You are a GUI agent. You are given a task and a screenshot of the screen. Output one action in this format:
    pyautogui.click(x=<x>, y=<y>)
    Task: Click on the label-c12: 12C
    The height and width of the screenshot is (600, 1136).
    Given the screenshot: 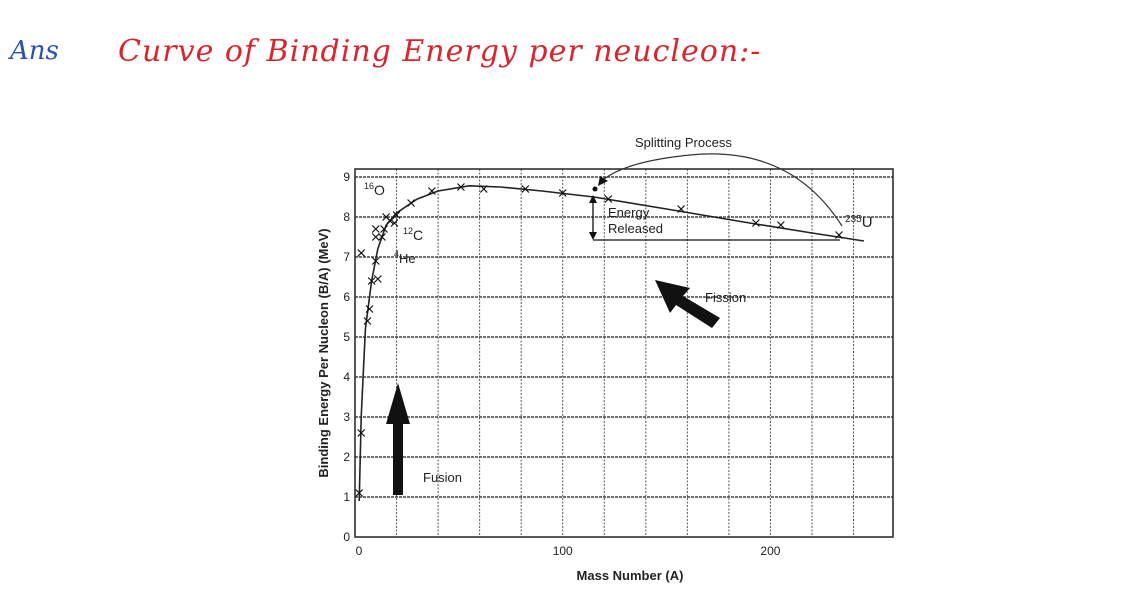 What is the action you would take?
    pyautogui.click(x=413, y=234)
    